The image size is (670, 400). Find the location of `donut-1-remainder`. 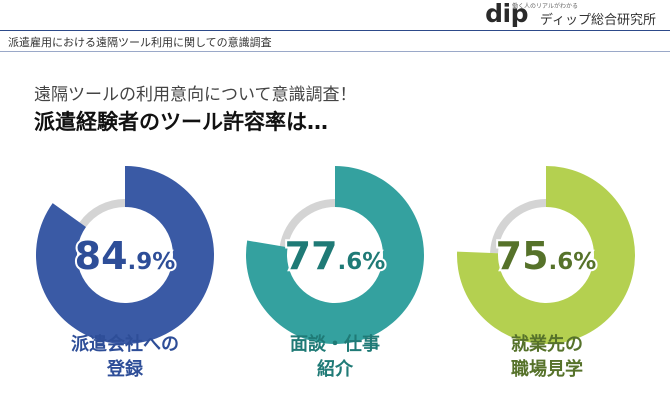

donut-1-remainder is located at coordinates (102, 213).